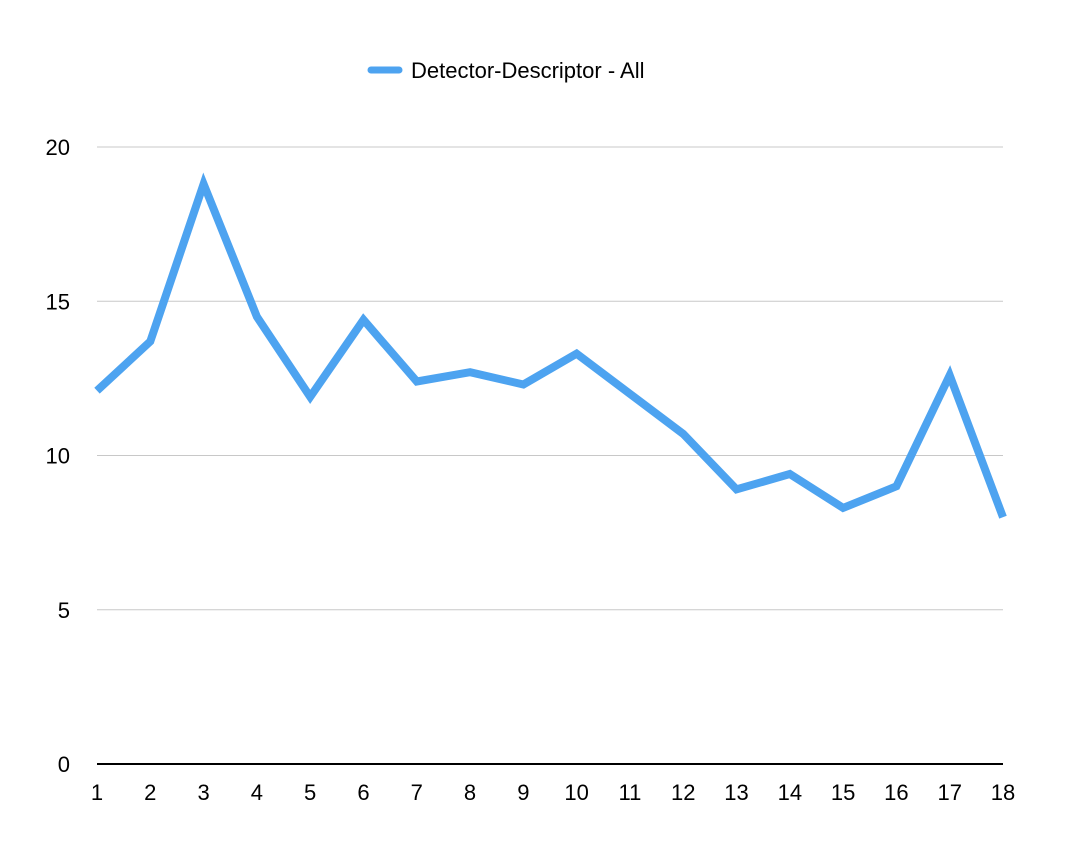 The width and height of the screenshot is (1068, 867). What do you see at coordinates (843, 792) in the screenshot?
I see `x-tick-label: 15` at bounding box center [843, 792].